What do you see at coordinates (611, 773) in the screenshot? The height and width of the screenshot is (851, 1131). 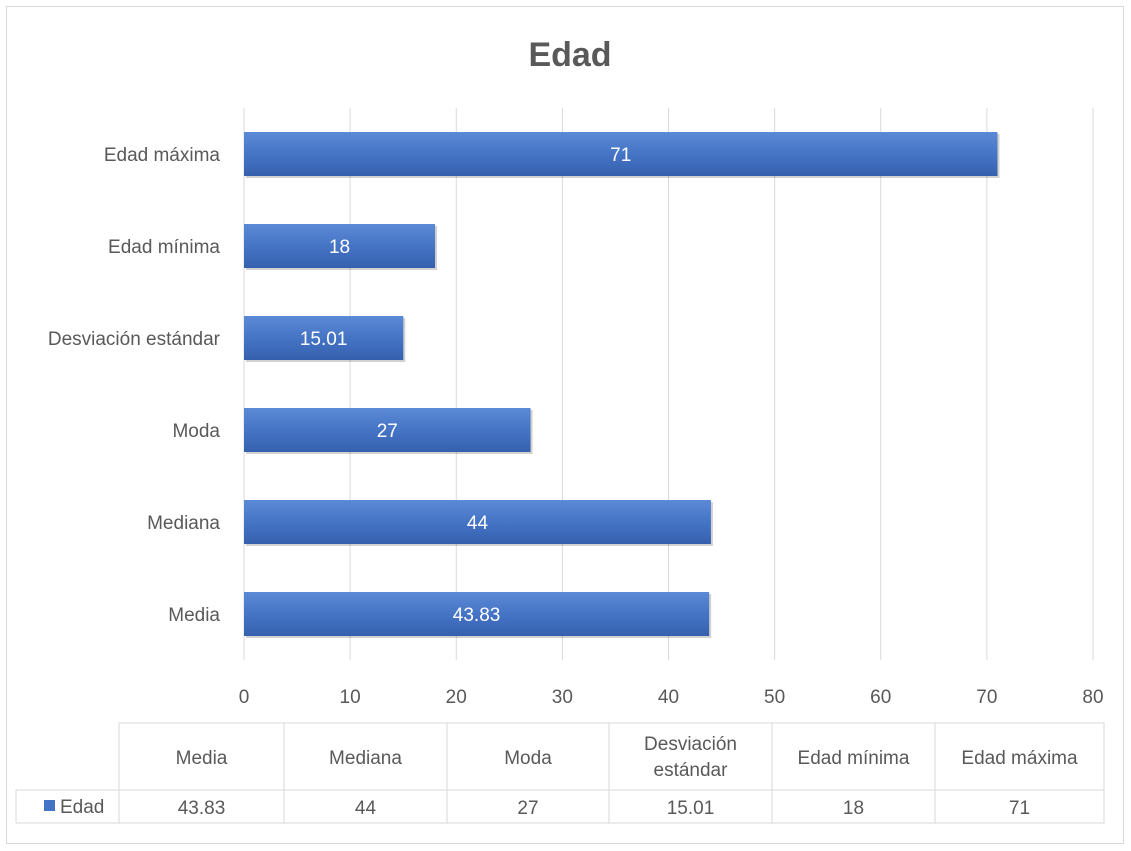 I see `data-table-border` at bounding box center [611, 773].